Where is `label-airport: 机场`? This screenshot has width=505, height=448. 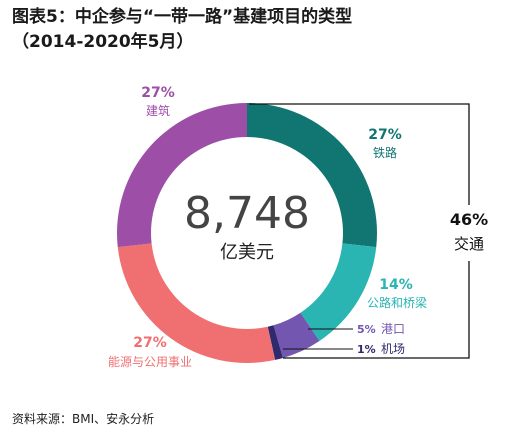
label-airport: 机场 is located at coordinates (393, 349).